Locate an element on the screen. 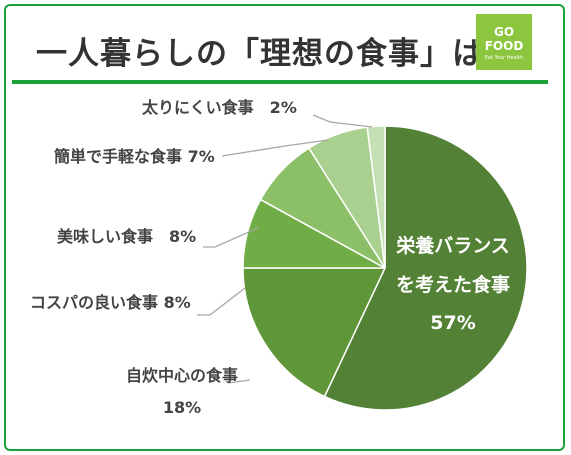 The height and width of the screenshot is (455, 571). slice-label-2-line-2: 18% is located at coordinates (182, 407).